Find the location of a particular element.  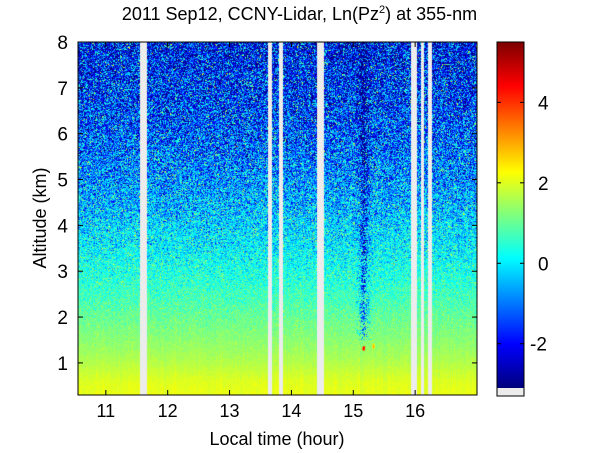

colorbar-axis: -2 0 2 4 is located at coordinates (523, 224).